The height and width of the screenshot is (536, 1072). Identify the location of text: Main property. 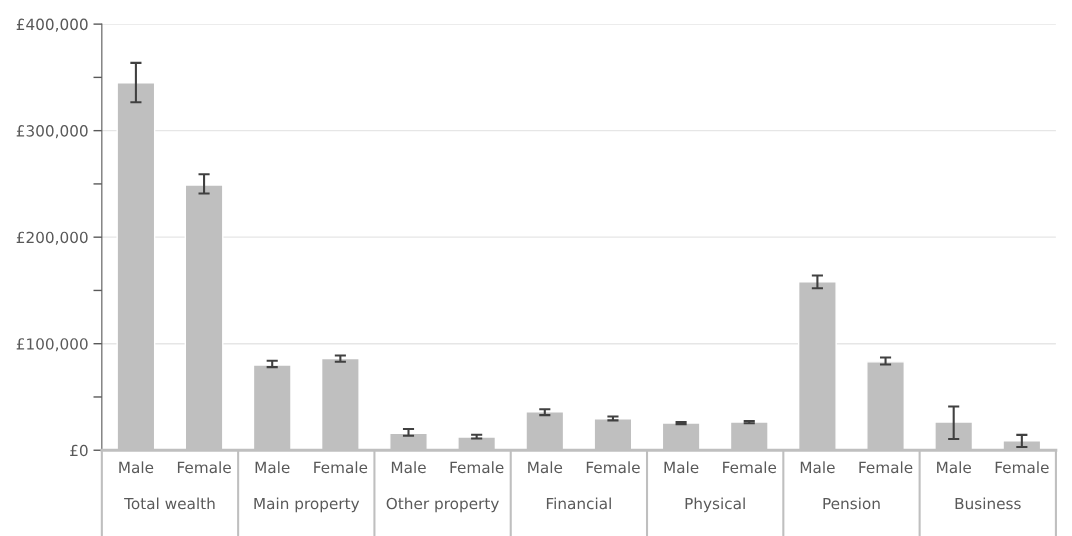
(307, 505).